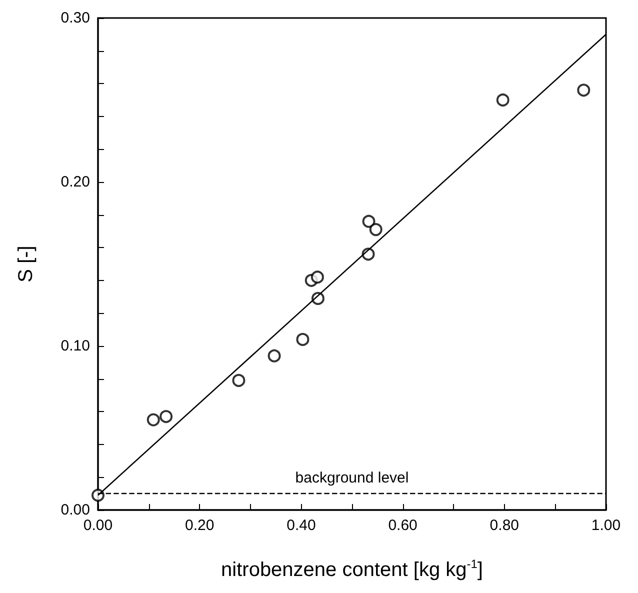 The height and width of the screenshot is (593, 638). What do you see at coordinates (199, 525) in the screenshot?
I see `x-tick-label: 0.20` at bounding box center [199, 525].